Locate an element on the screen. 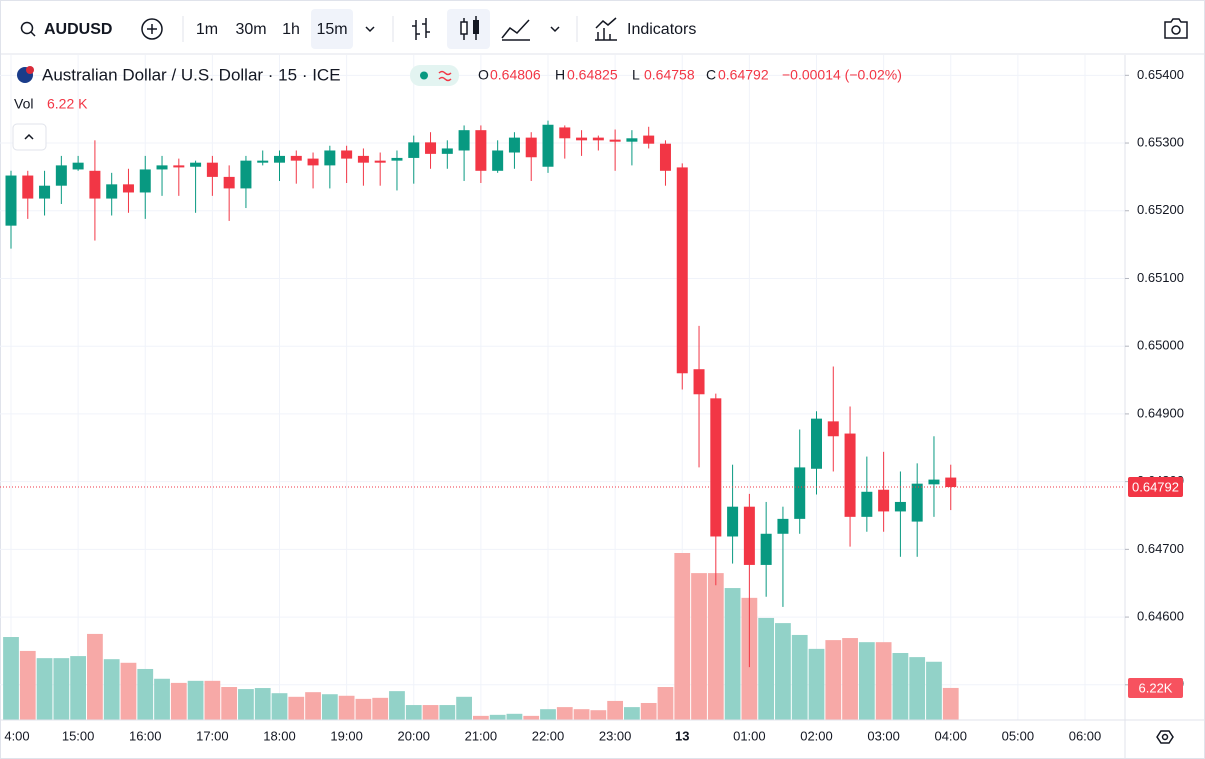 The image size is (1205, 759). x-tick-label: 05:00 is located at coordinates (1018, 735).